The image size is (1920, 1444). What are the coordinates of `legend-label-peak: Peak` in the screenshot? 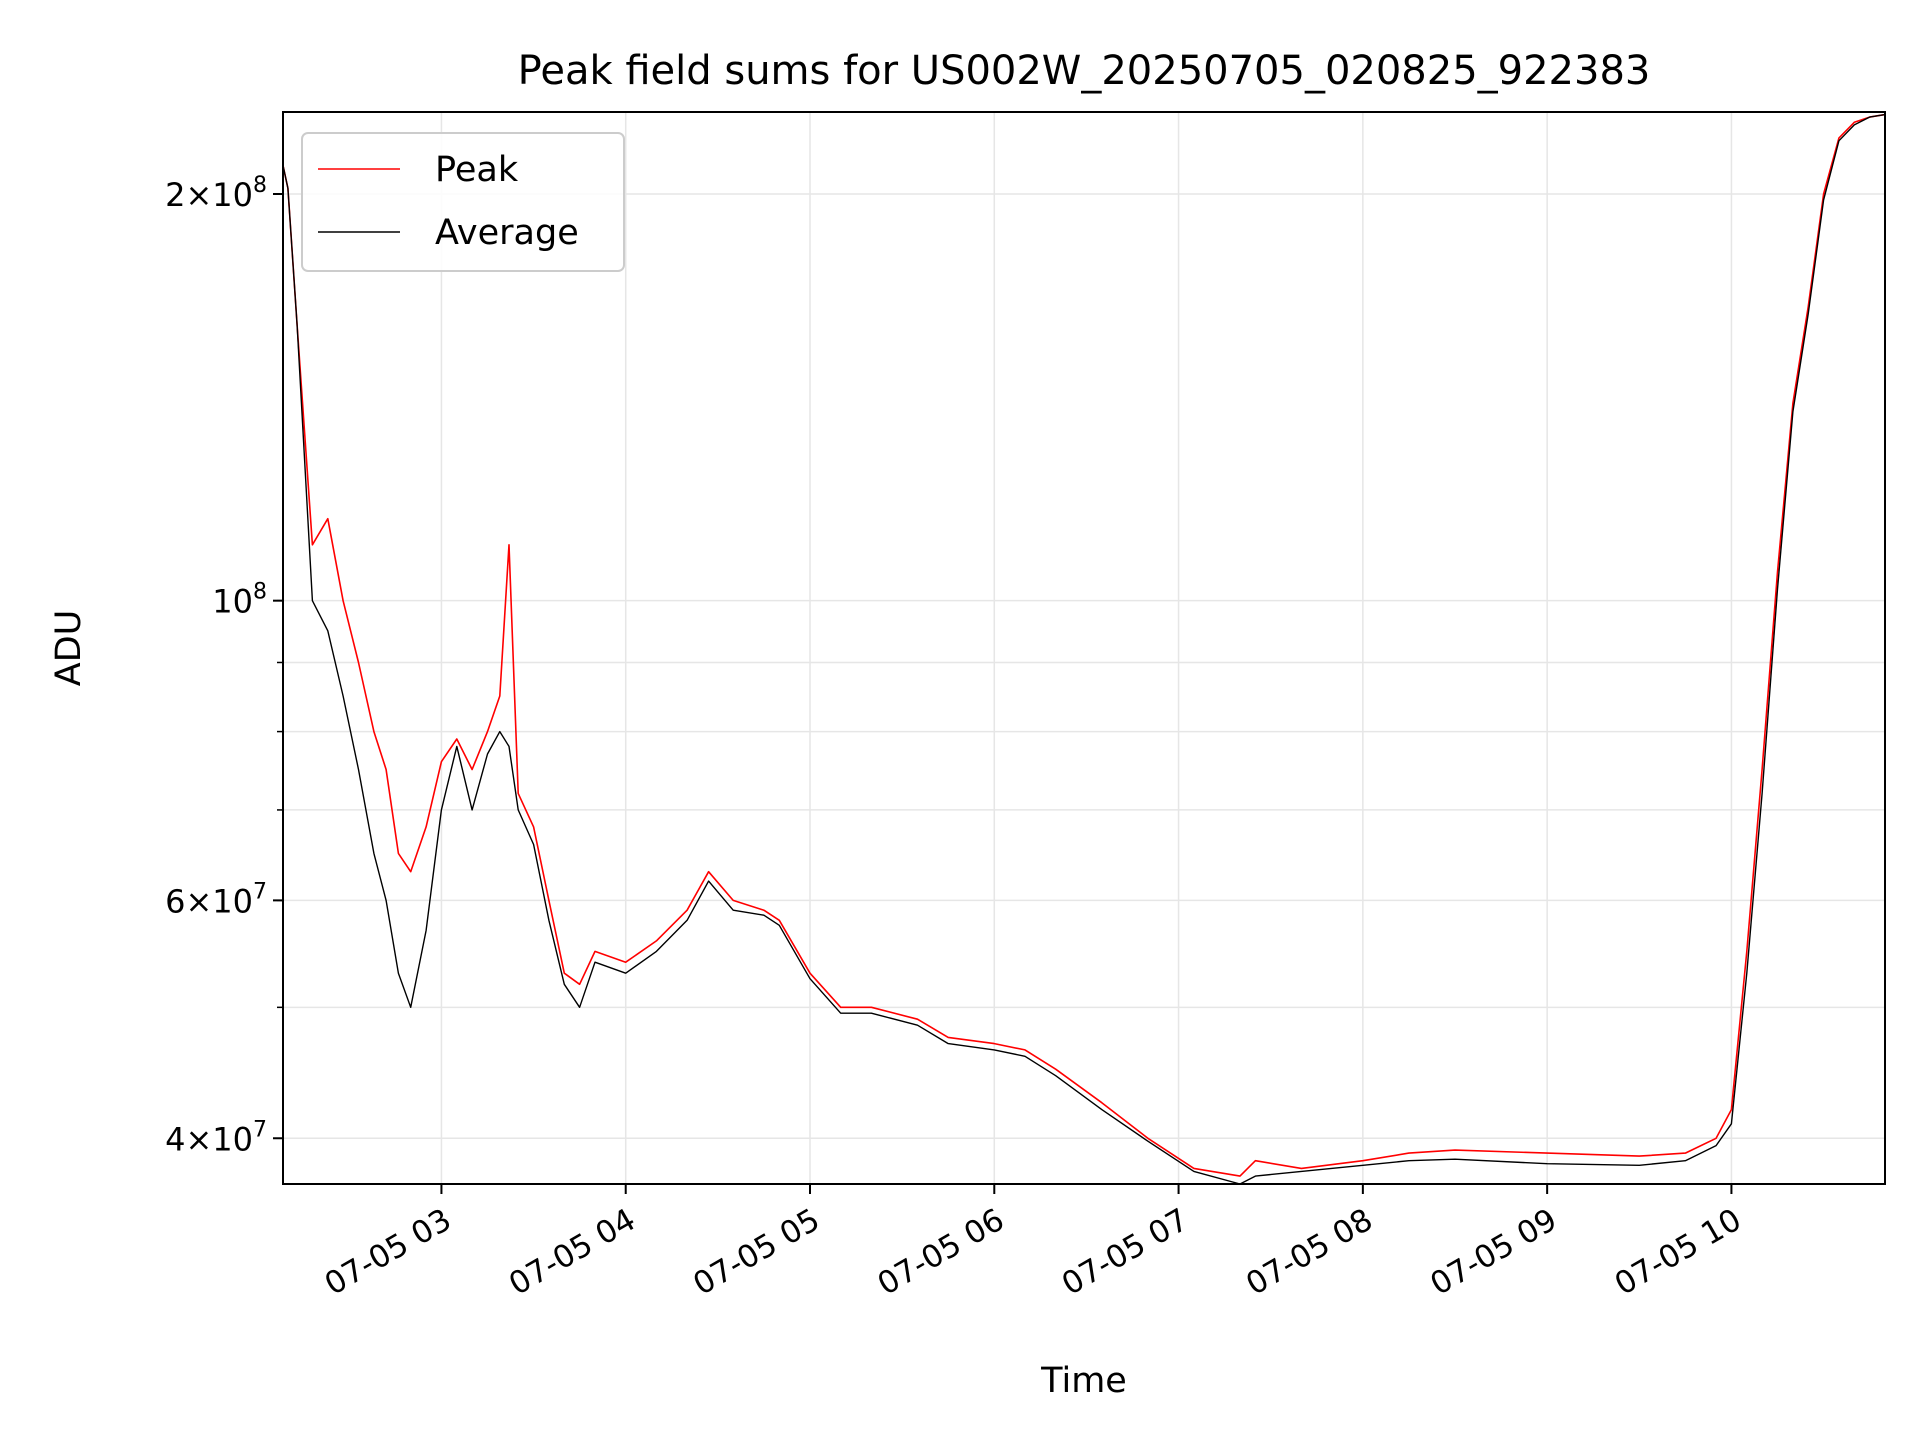 It's located at (477, 170).